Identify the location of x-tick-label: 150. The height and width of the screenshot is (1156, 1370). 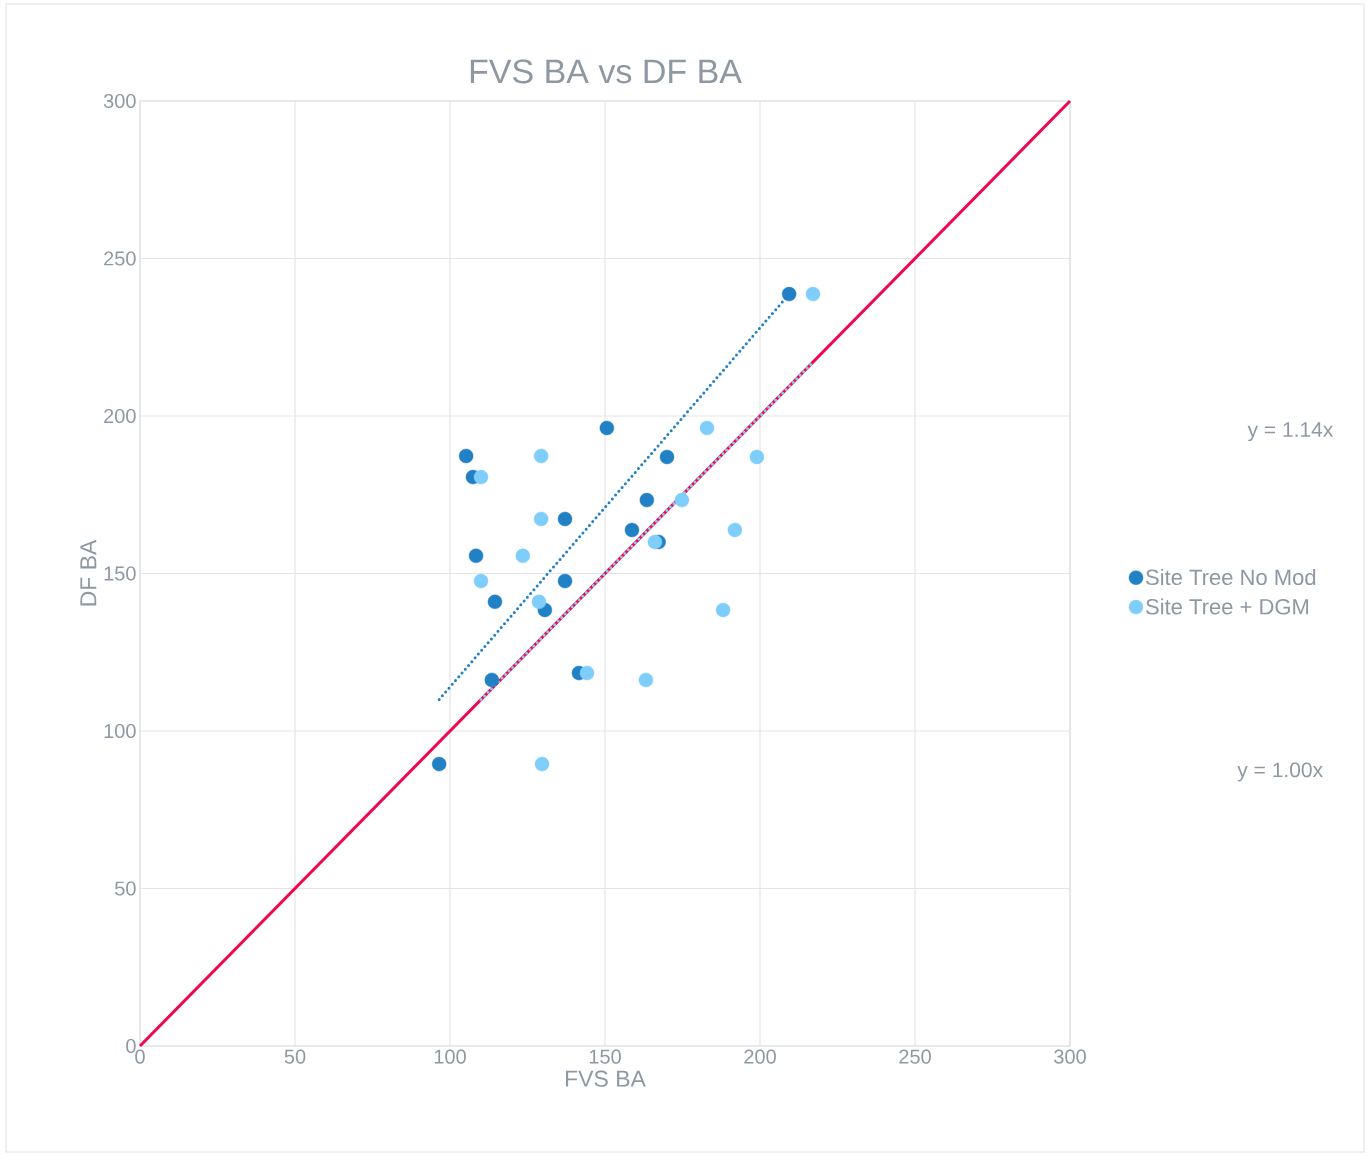
(605, 1056).